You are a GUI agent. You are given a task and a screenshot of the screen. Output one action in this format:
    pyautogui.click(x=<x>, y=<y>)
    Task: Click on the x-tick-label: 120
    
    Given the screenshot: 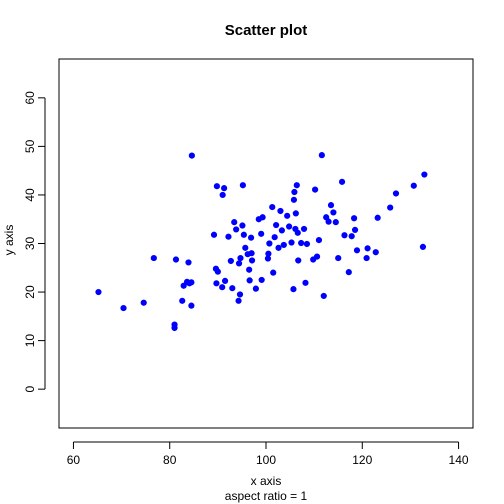 What is the action you would take?
    pyautogui.click(x=362, y=460)
    